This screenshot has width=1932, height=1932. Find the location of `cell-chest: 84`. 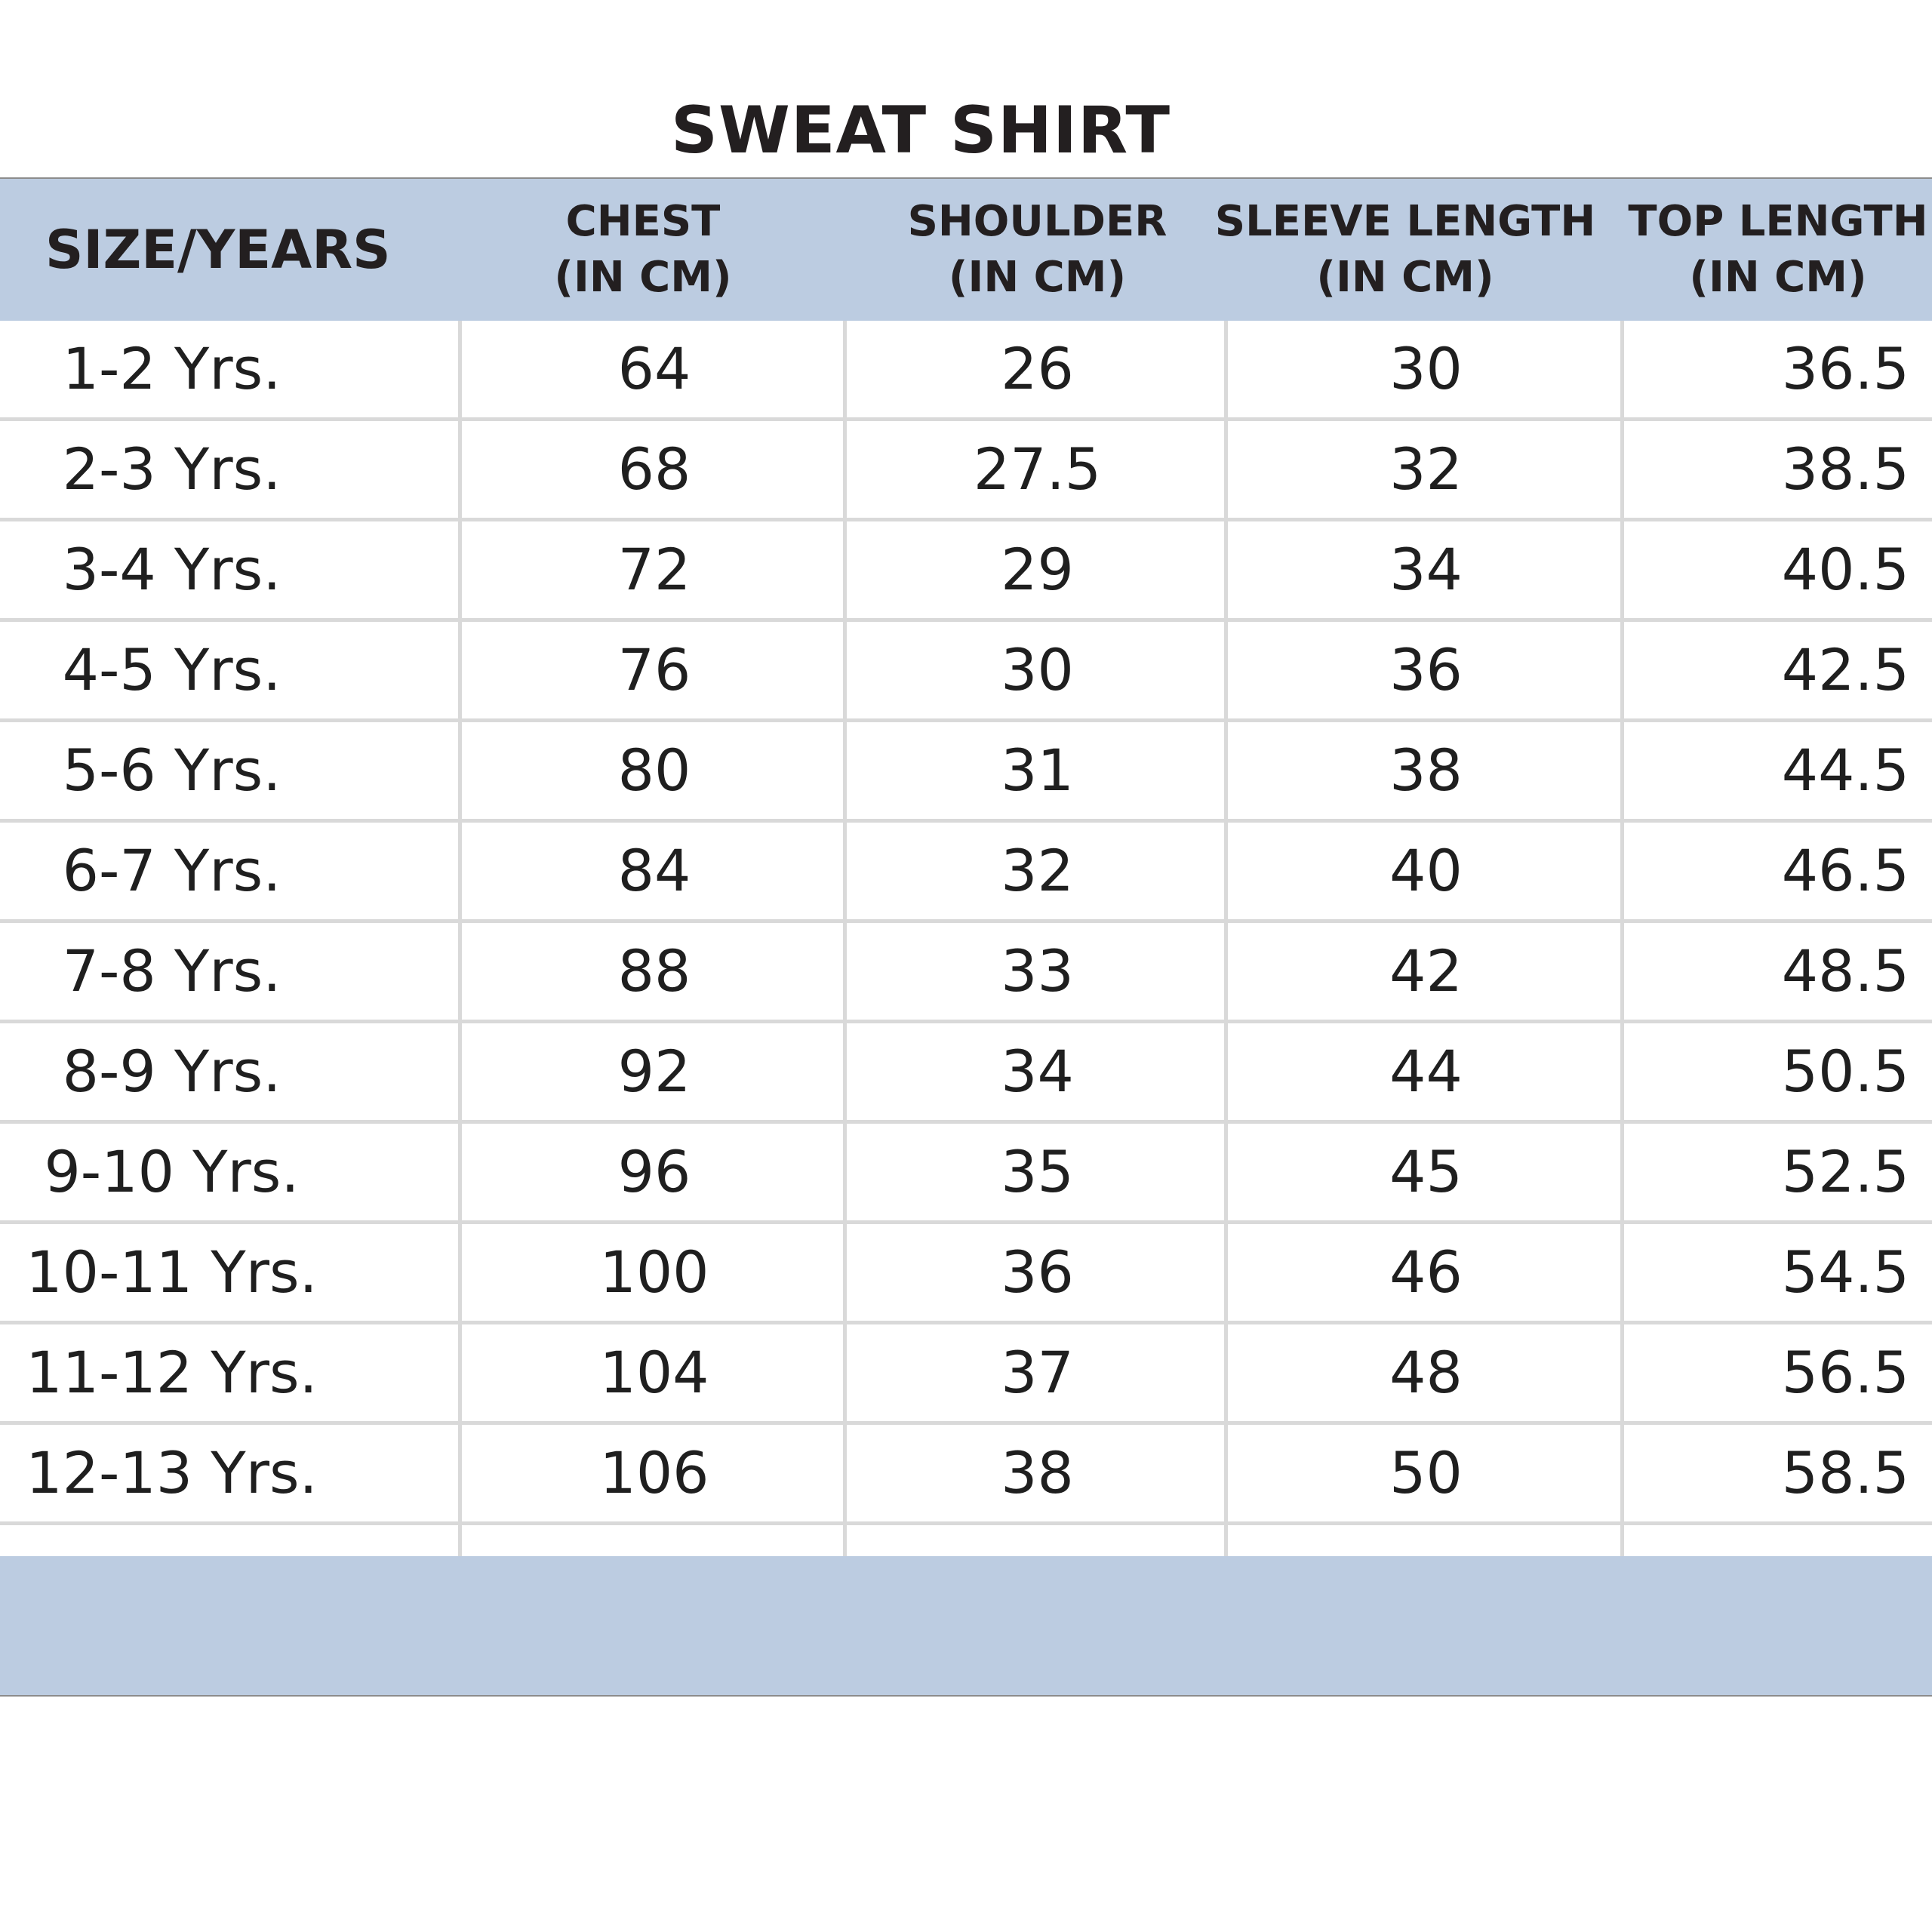

cell-chest: 84 is located at coordinates (654, 870).